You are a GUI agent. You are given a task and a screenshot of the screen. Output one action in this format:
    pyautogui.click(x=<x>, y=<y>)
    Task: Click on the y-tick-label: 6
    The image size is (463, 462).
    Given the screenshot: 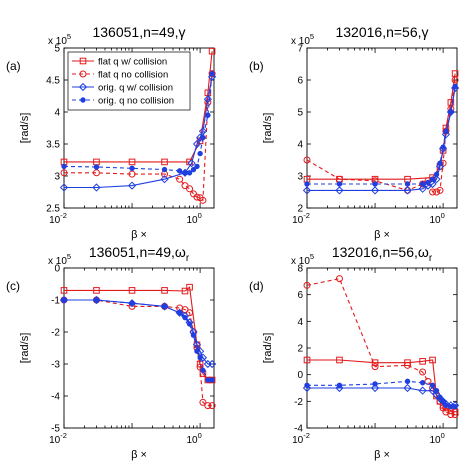 What is the action you would take?
    pyautogui.click(x=300, y=81)
    